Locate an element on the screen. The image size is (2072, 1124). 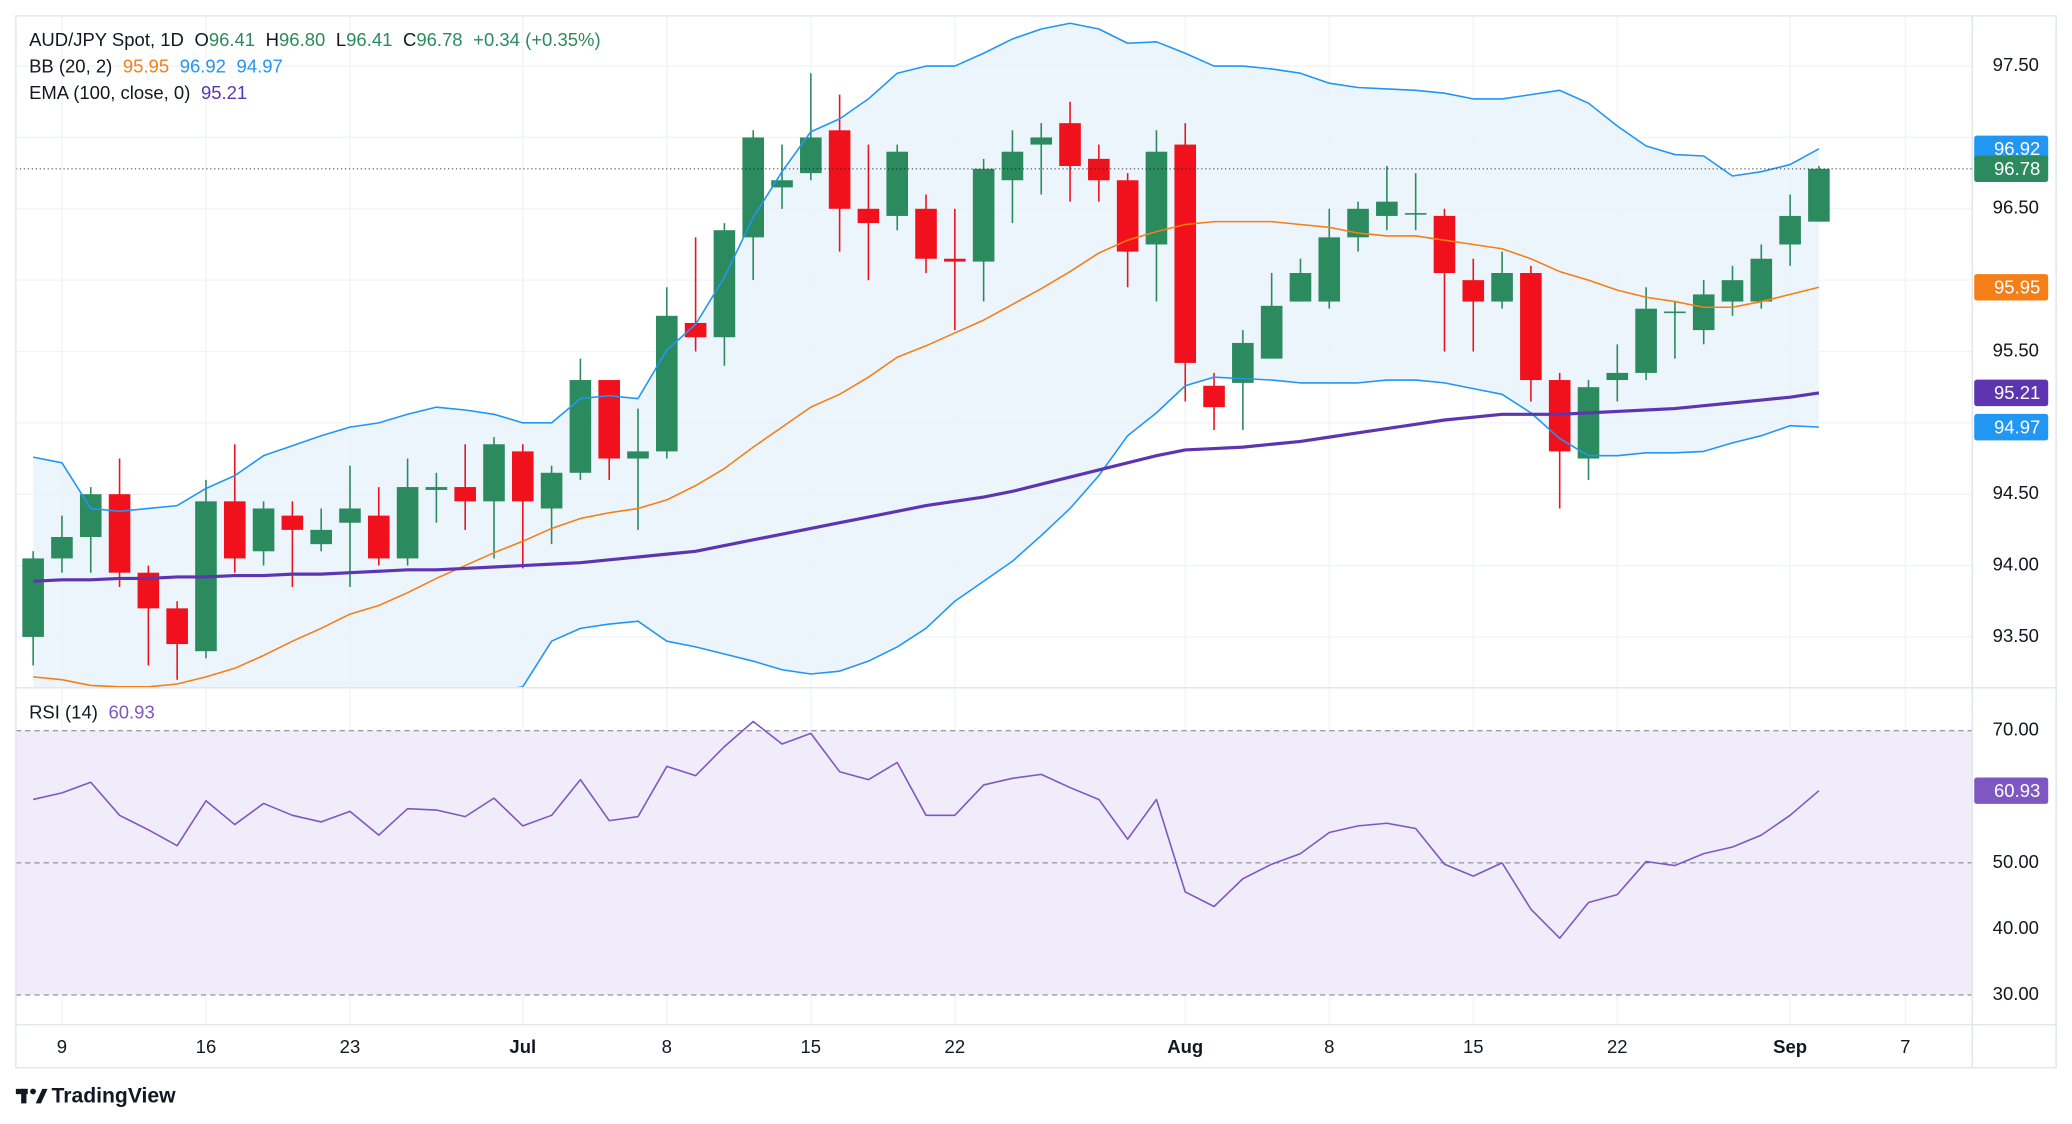
y-tick-label: 95.50 is located at coordinates (2016, 349).